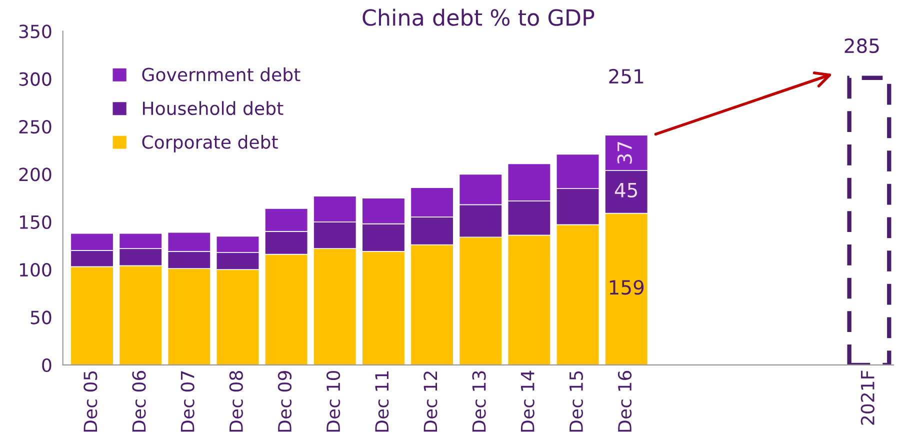 The width and height of the screenshot is (898, 445). Describe the element at coordinates (91, 401) in the screenshot. I see `x-tick-label: Dec 05` at that location.